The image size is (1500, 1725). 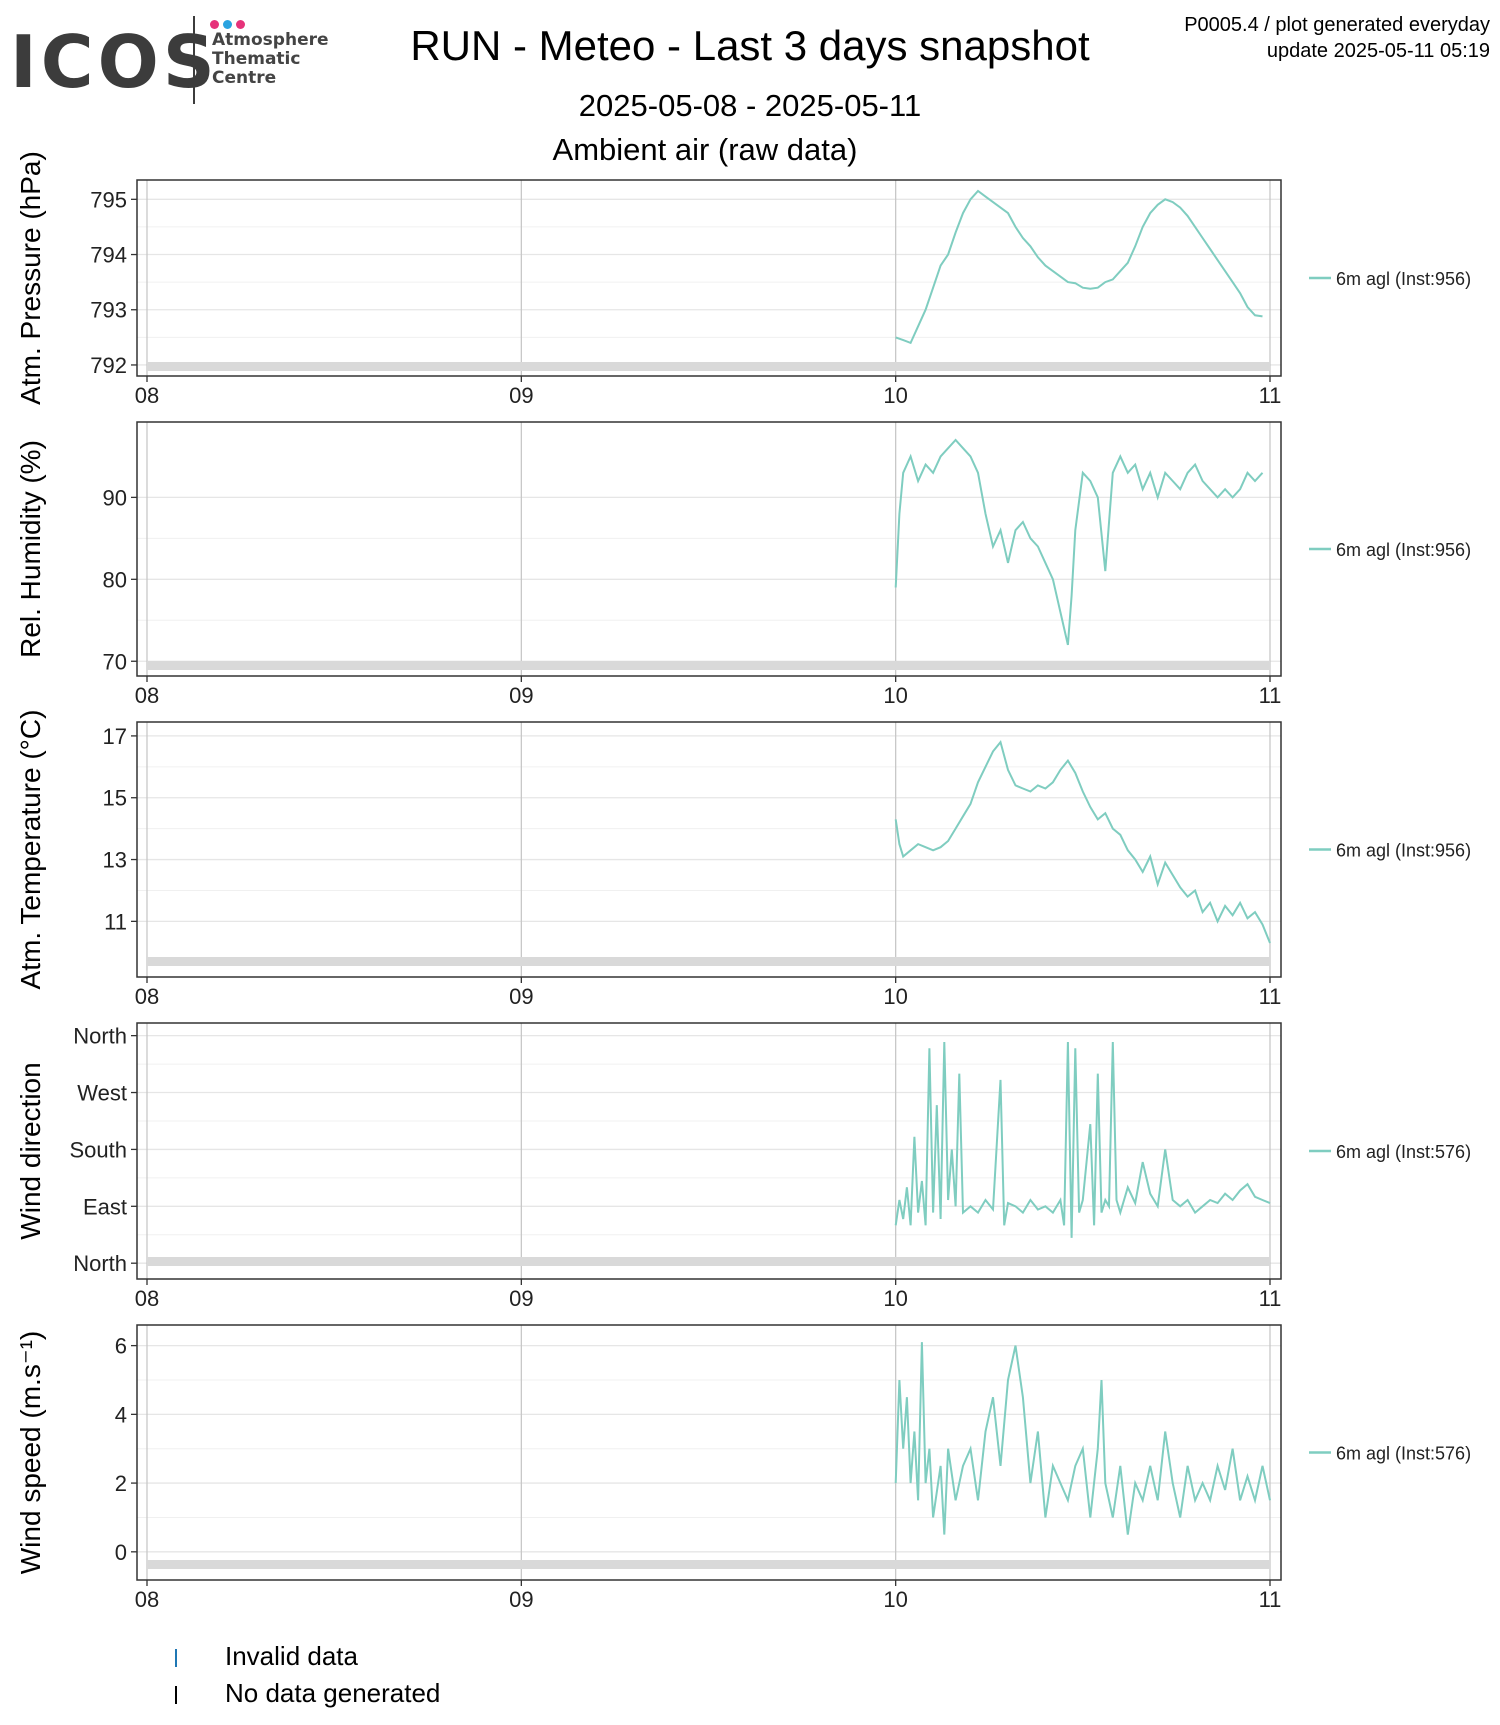 What do you see at coordinates (244, 78) in the screenshot?
I see `logo-line-3: Centre` at bounding box center [244, 78].